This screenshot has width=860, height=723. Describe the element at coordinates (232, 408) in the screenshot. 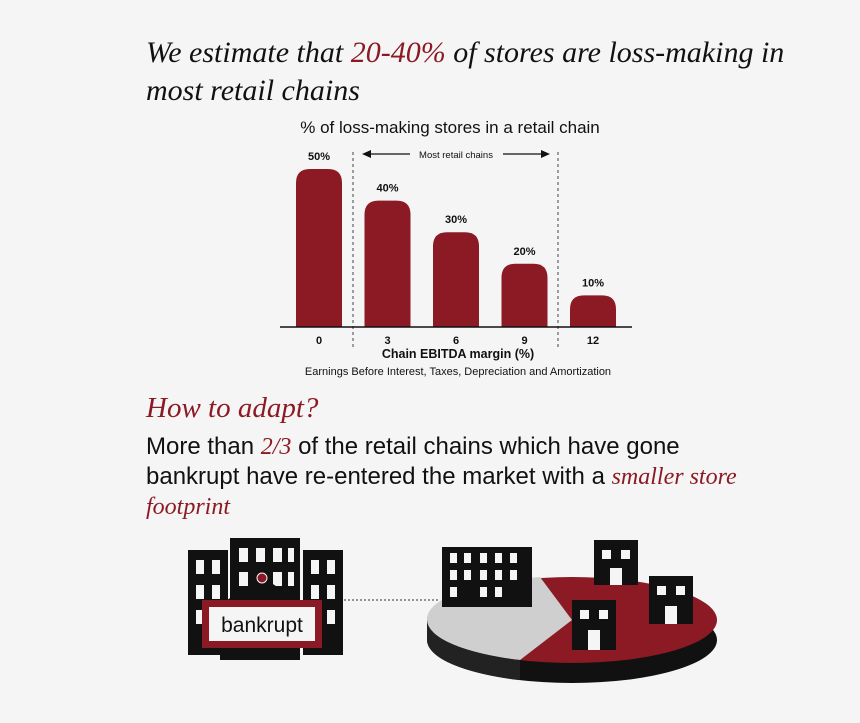

I see `adapt-heading: How to adapt?` at that location.